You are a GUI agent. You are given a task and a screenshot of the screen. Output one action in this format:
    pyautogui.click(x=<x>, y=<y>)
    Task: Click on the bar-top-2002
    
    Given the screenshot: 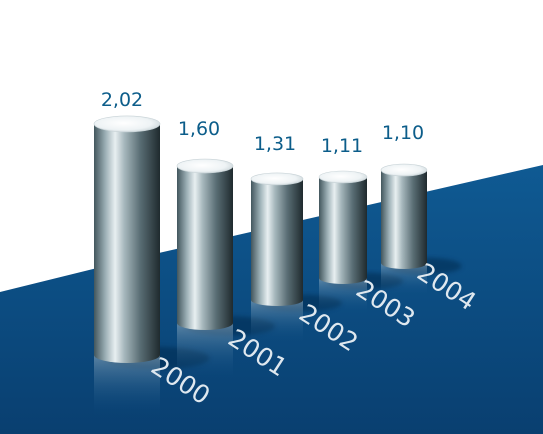 What is the action you would take?
    pyautogui.click(x=277, y=179)
    